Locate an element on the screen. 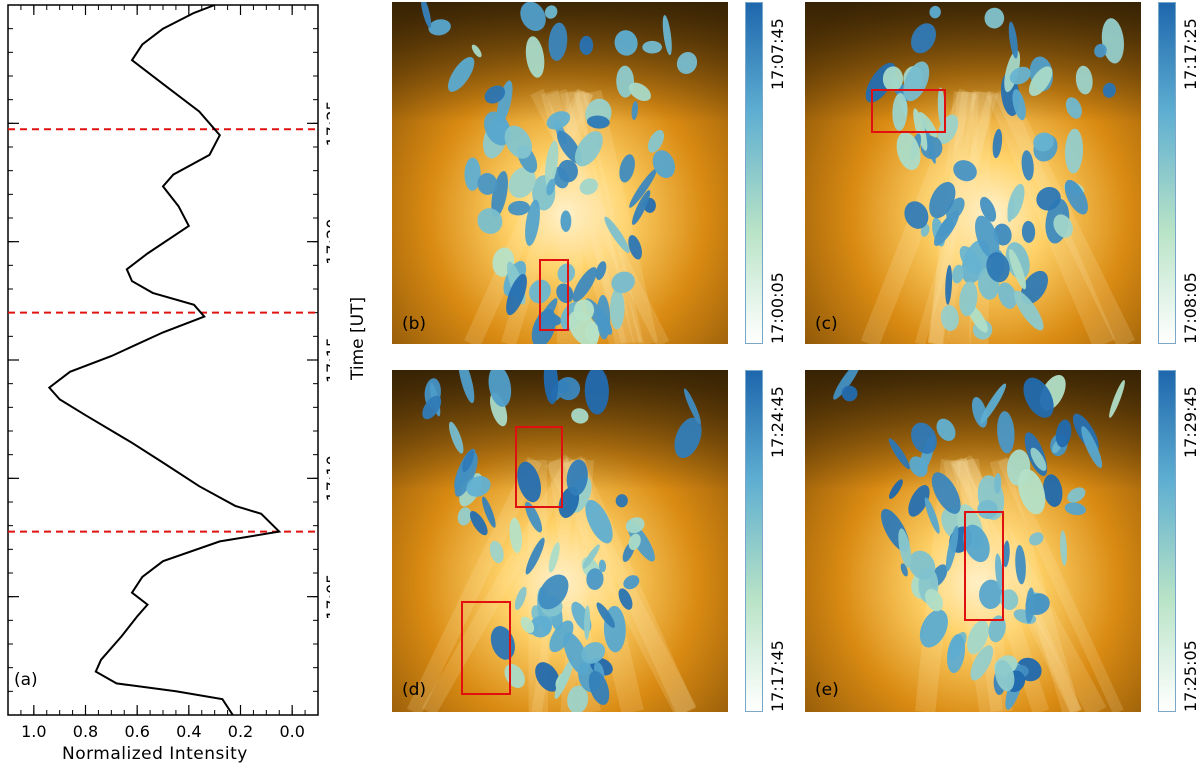  x-axis-label: Normalized Intensity is located at coordinates (155, 754).